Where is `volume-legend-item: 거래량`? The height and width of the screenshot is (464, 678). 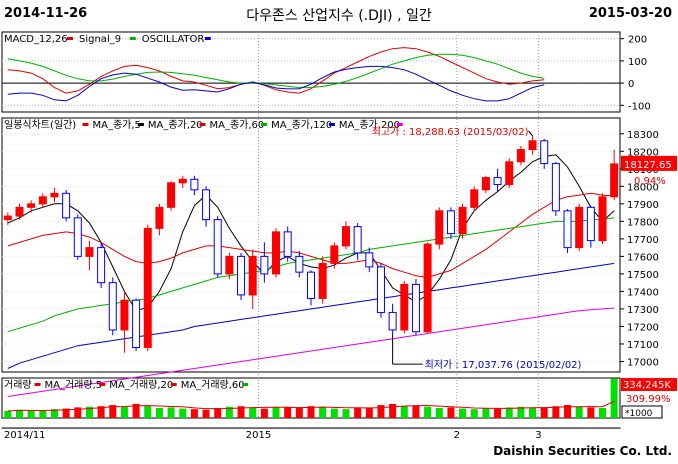 volume-legend-item: 거래량 is located at coordinates (18, 385).